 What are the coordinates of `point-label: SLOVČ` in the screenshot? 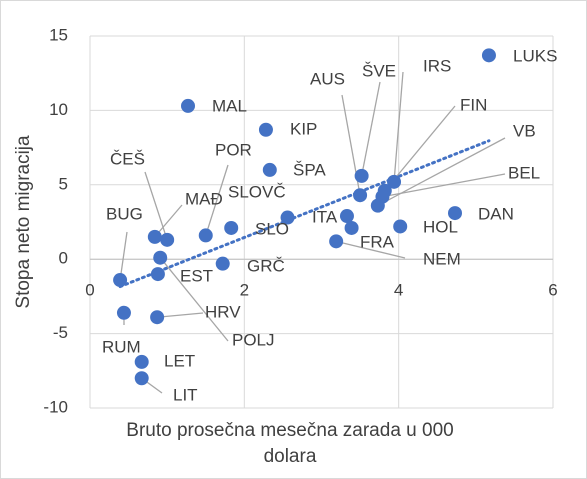 It's located at (257, 191).